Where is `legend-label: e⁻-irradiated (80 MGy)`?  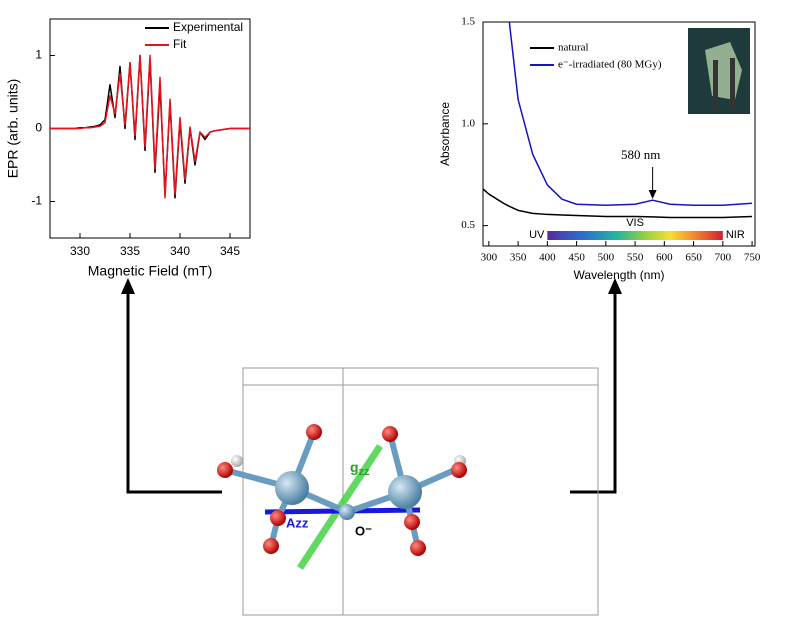
legend-label: e⁻-irradiated (80 MGy) is located at coordinates (610, 65).